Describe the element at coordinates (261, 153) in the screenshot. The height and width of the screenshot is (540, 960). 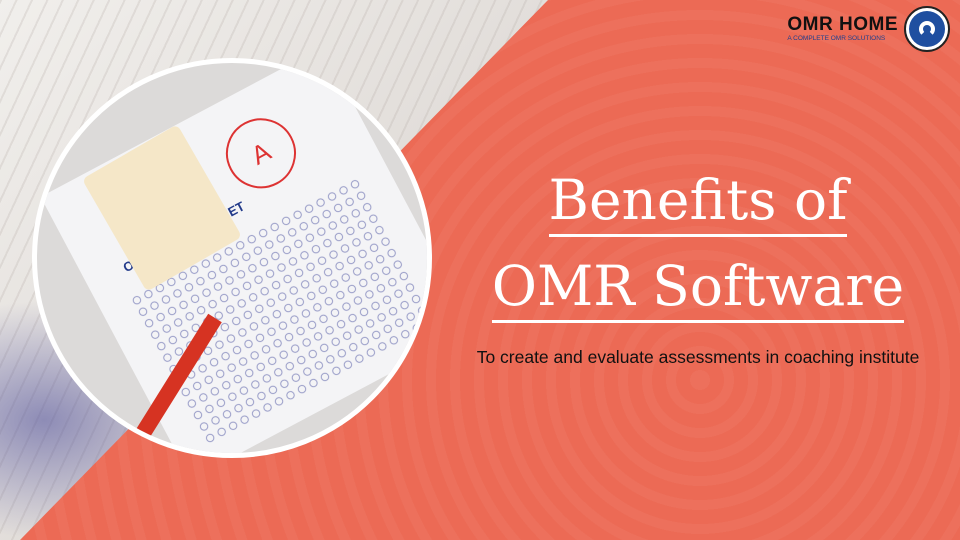
I see `grade-mark: A` at that location.